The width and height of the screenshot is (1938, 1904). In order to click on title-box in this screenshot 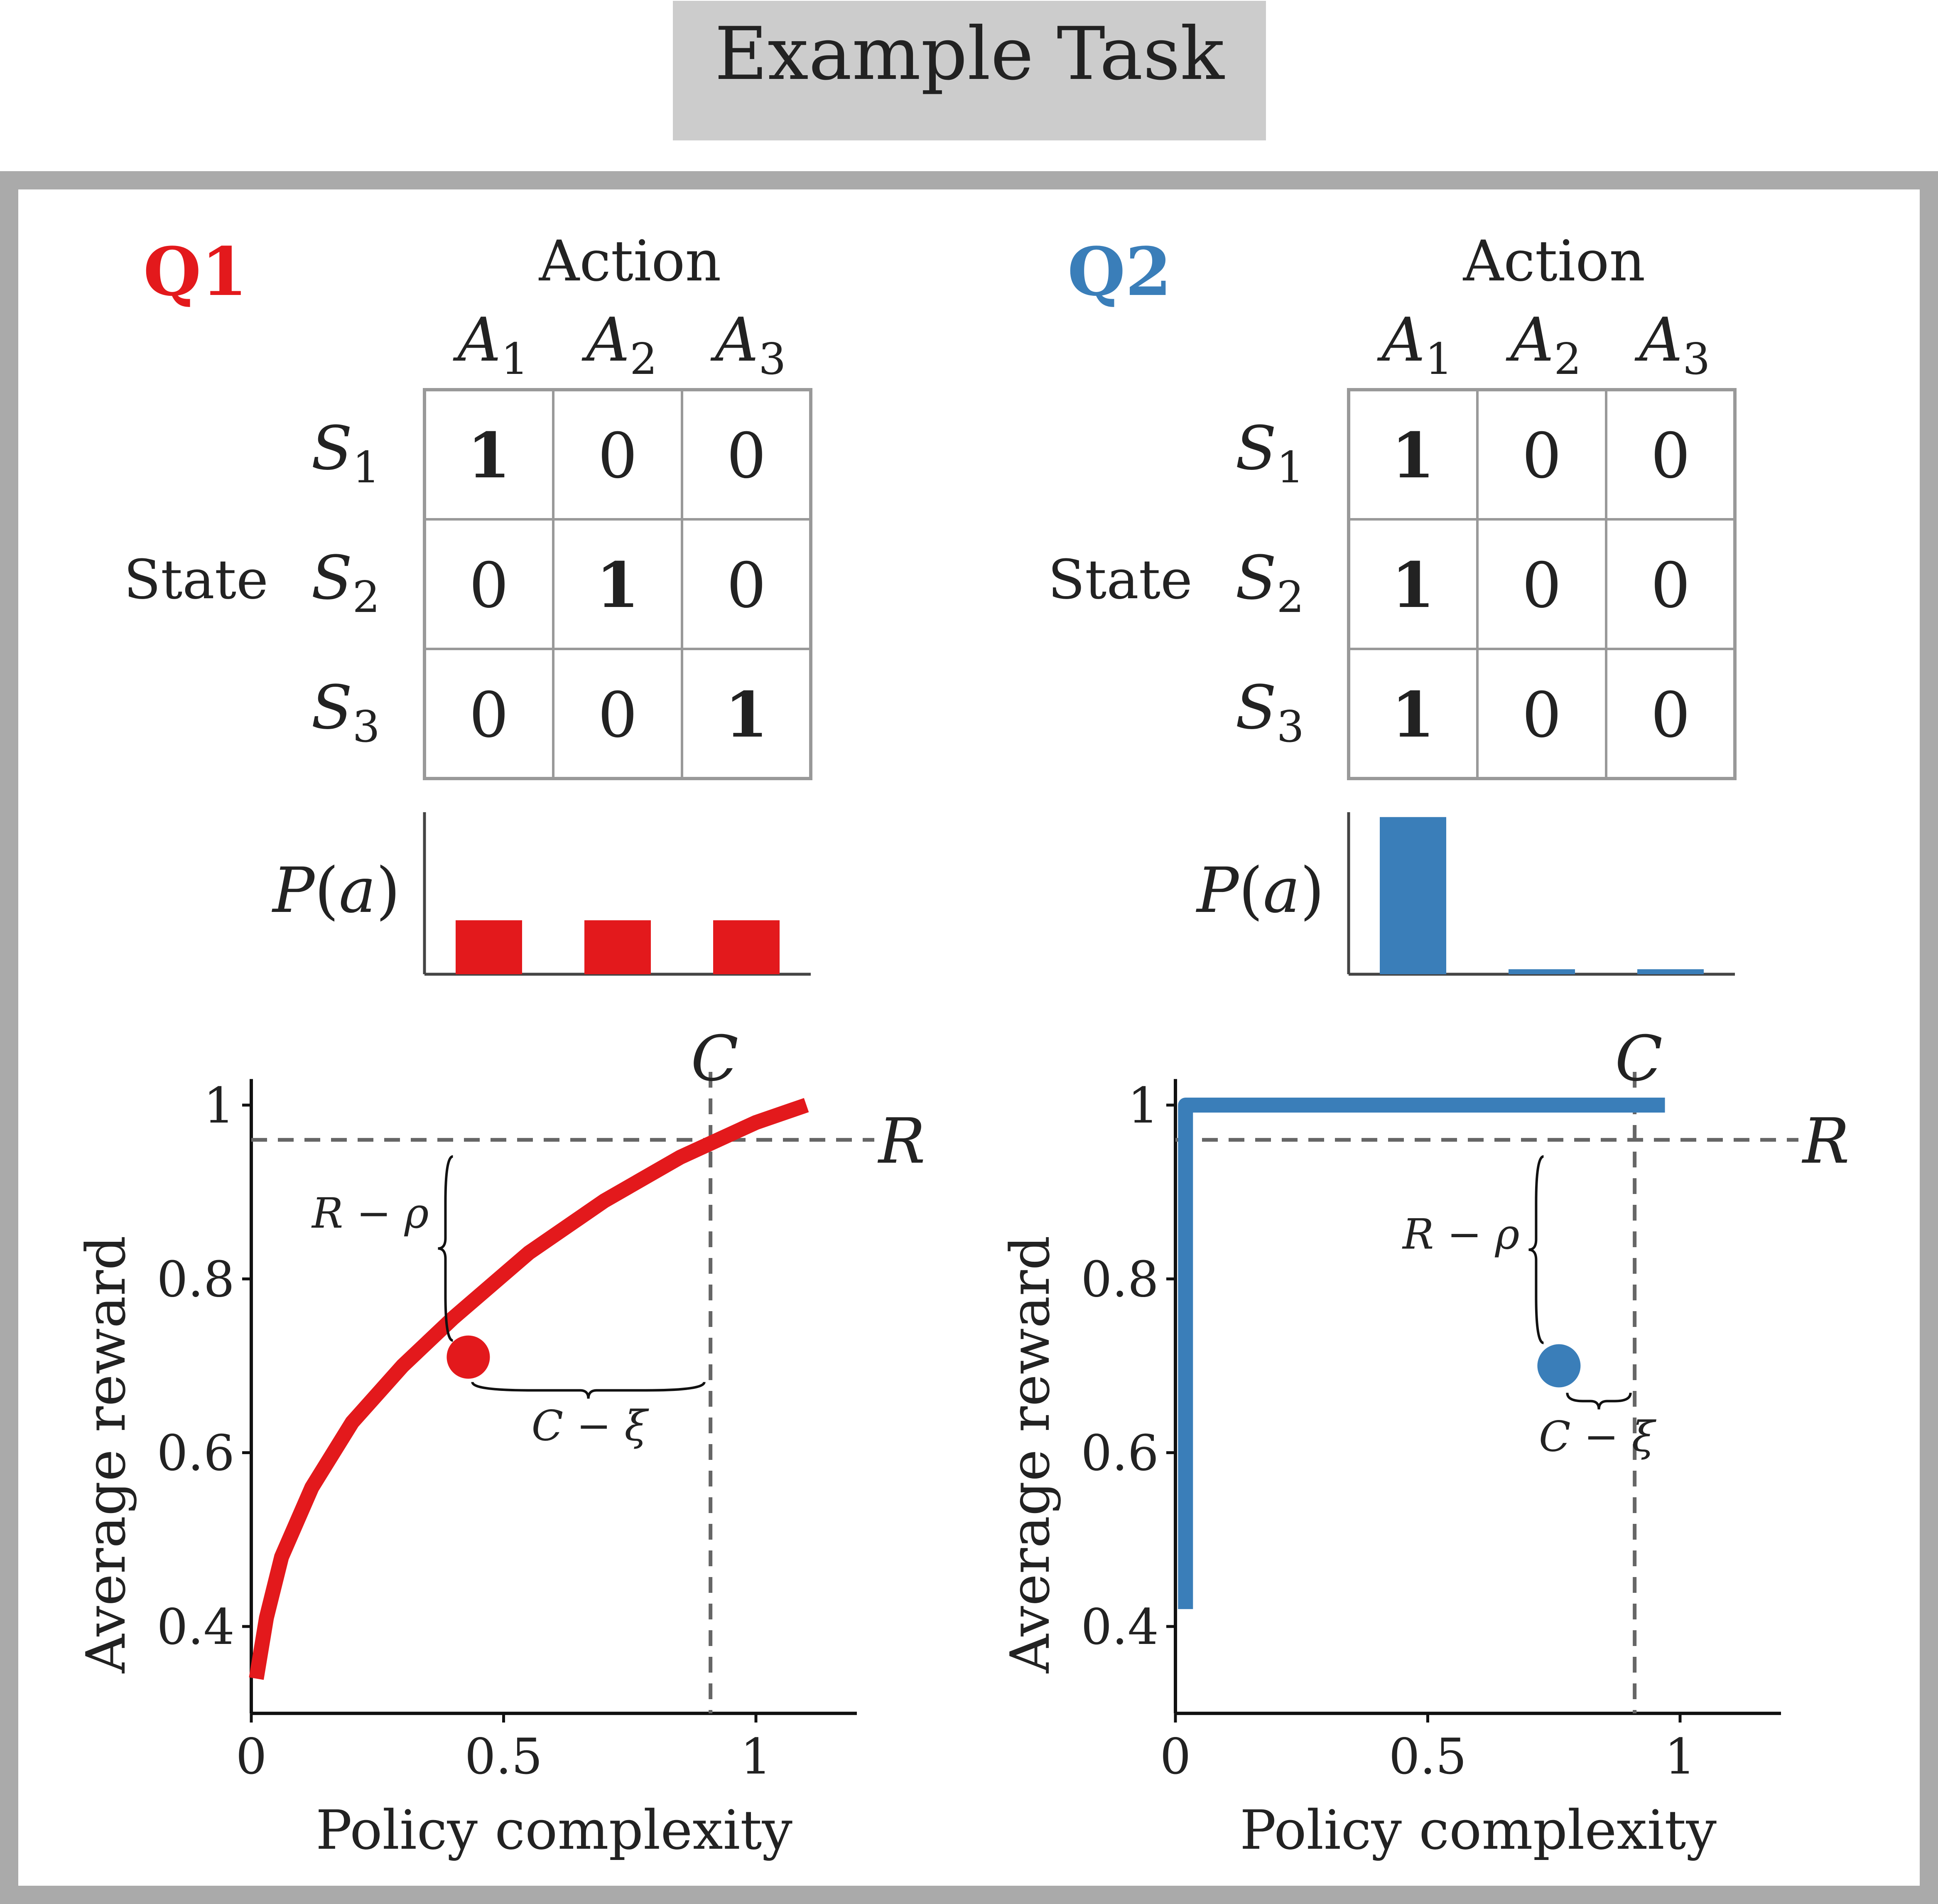, I will do `click(969, 70)`.